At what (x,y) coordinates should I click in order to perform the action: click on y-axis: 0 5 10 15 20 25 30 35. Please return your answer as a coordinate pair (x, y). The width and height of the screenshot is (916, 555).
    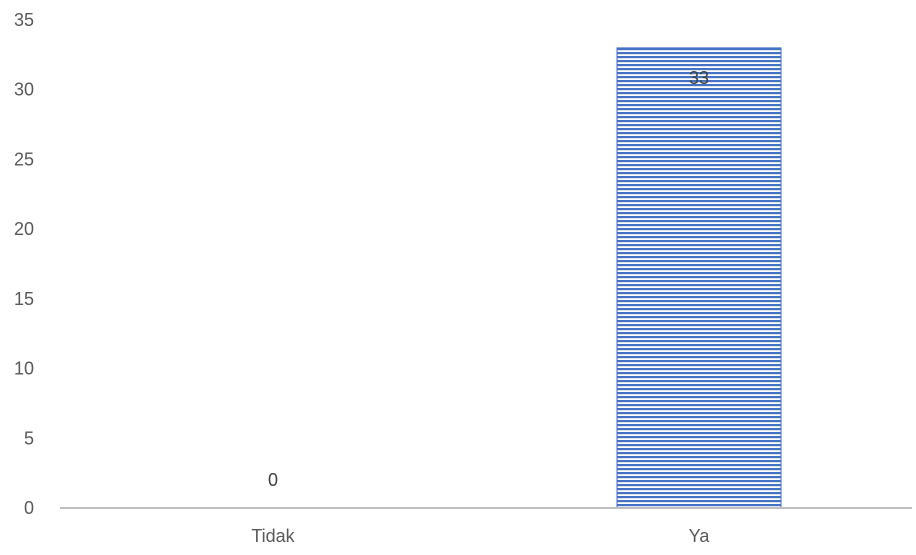
    Looking at the image, I should click on (24, 264).